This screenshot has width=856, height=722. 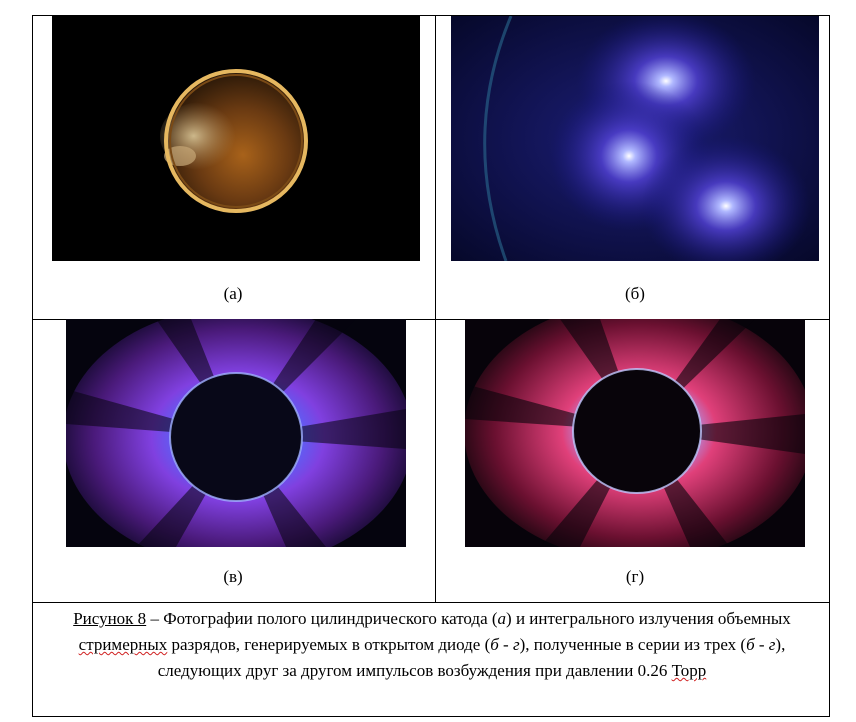 What do you see at coordinates (435, 309) in the screenshot?
I see `column-divider` at bounding box center [435, 309].